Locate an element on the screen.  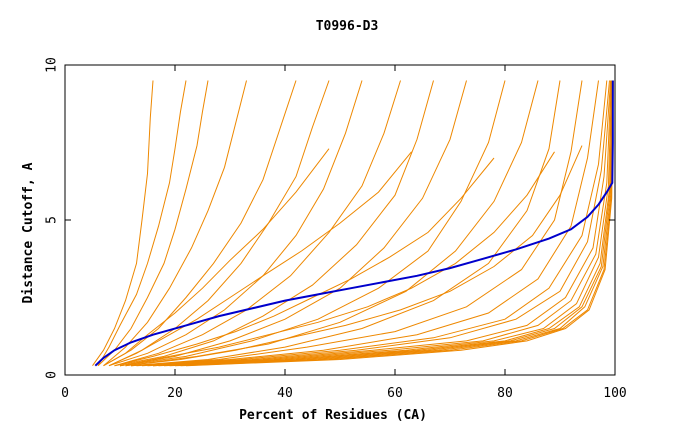
y-tick-label: 0 is located at coordinates (52, 375).